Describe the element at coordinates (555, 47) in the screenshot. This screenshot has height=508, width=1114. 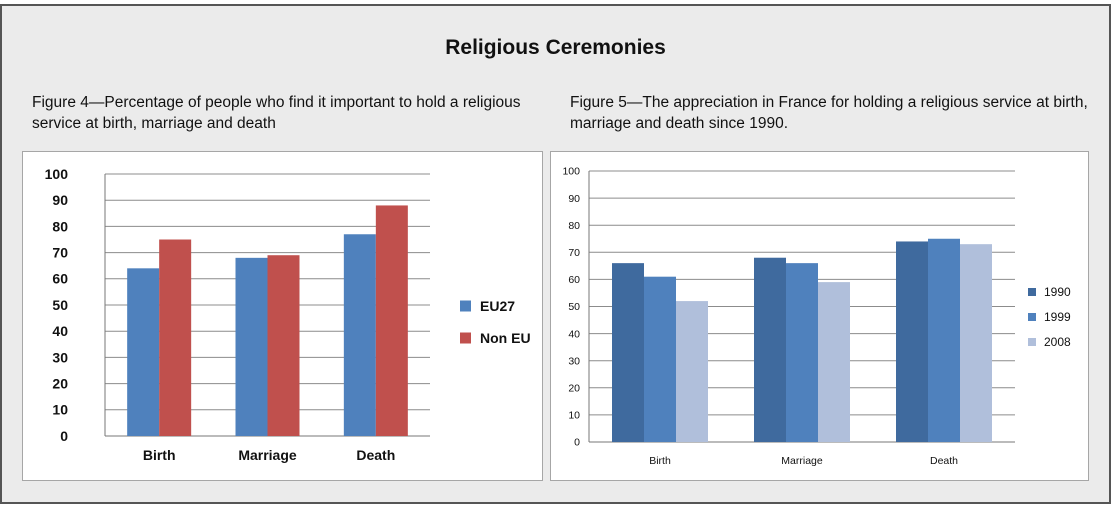
I see `page-title: Religious Ceremonies` at that location.